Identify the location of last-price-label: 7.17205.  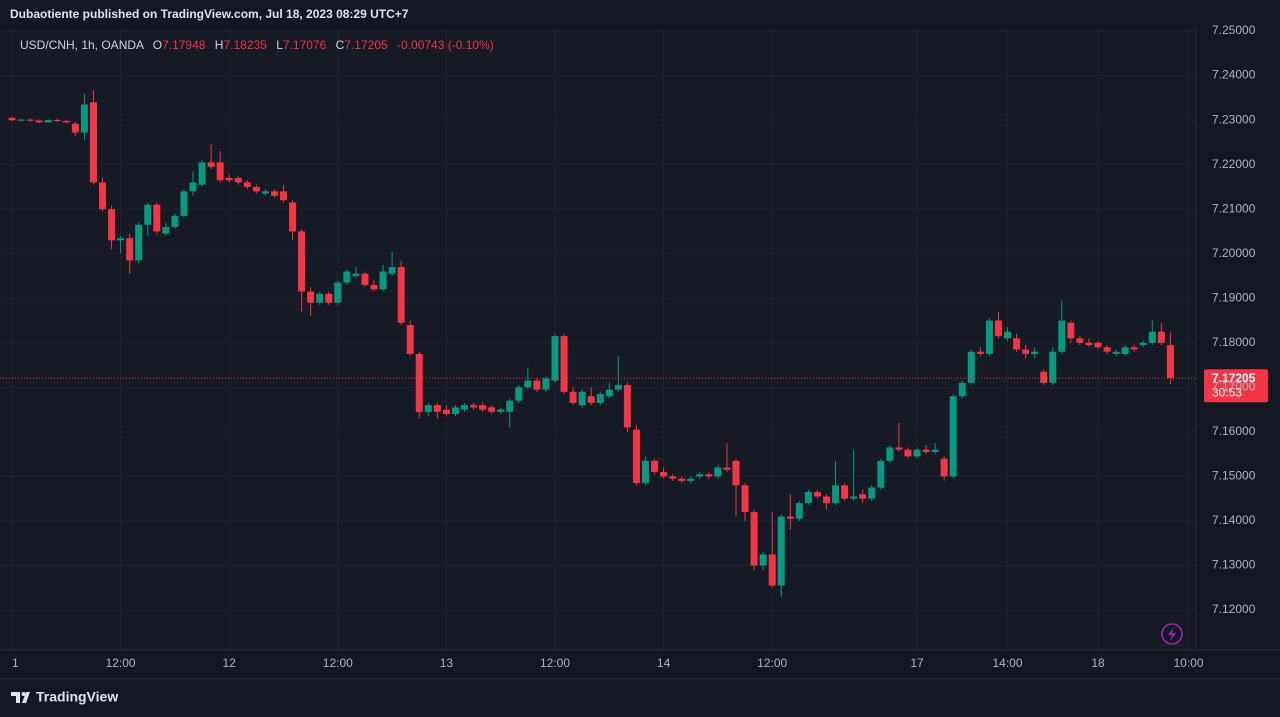
(1234, 378).